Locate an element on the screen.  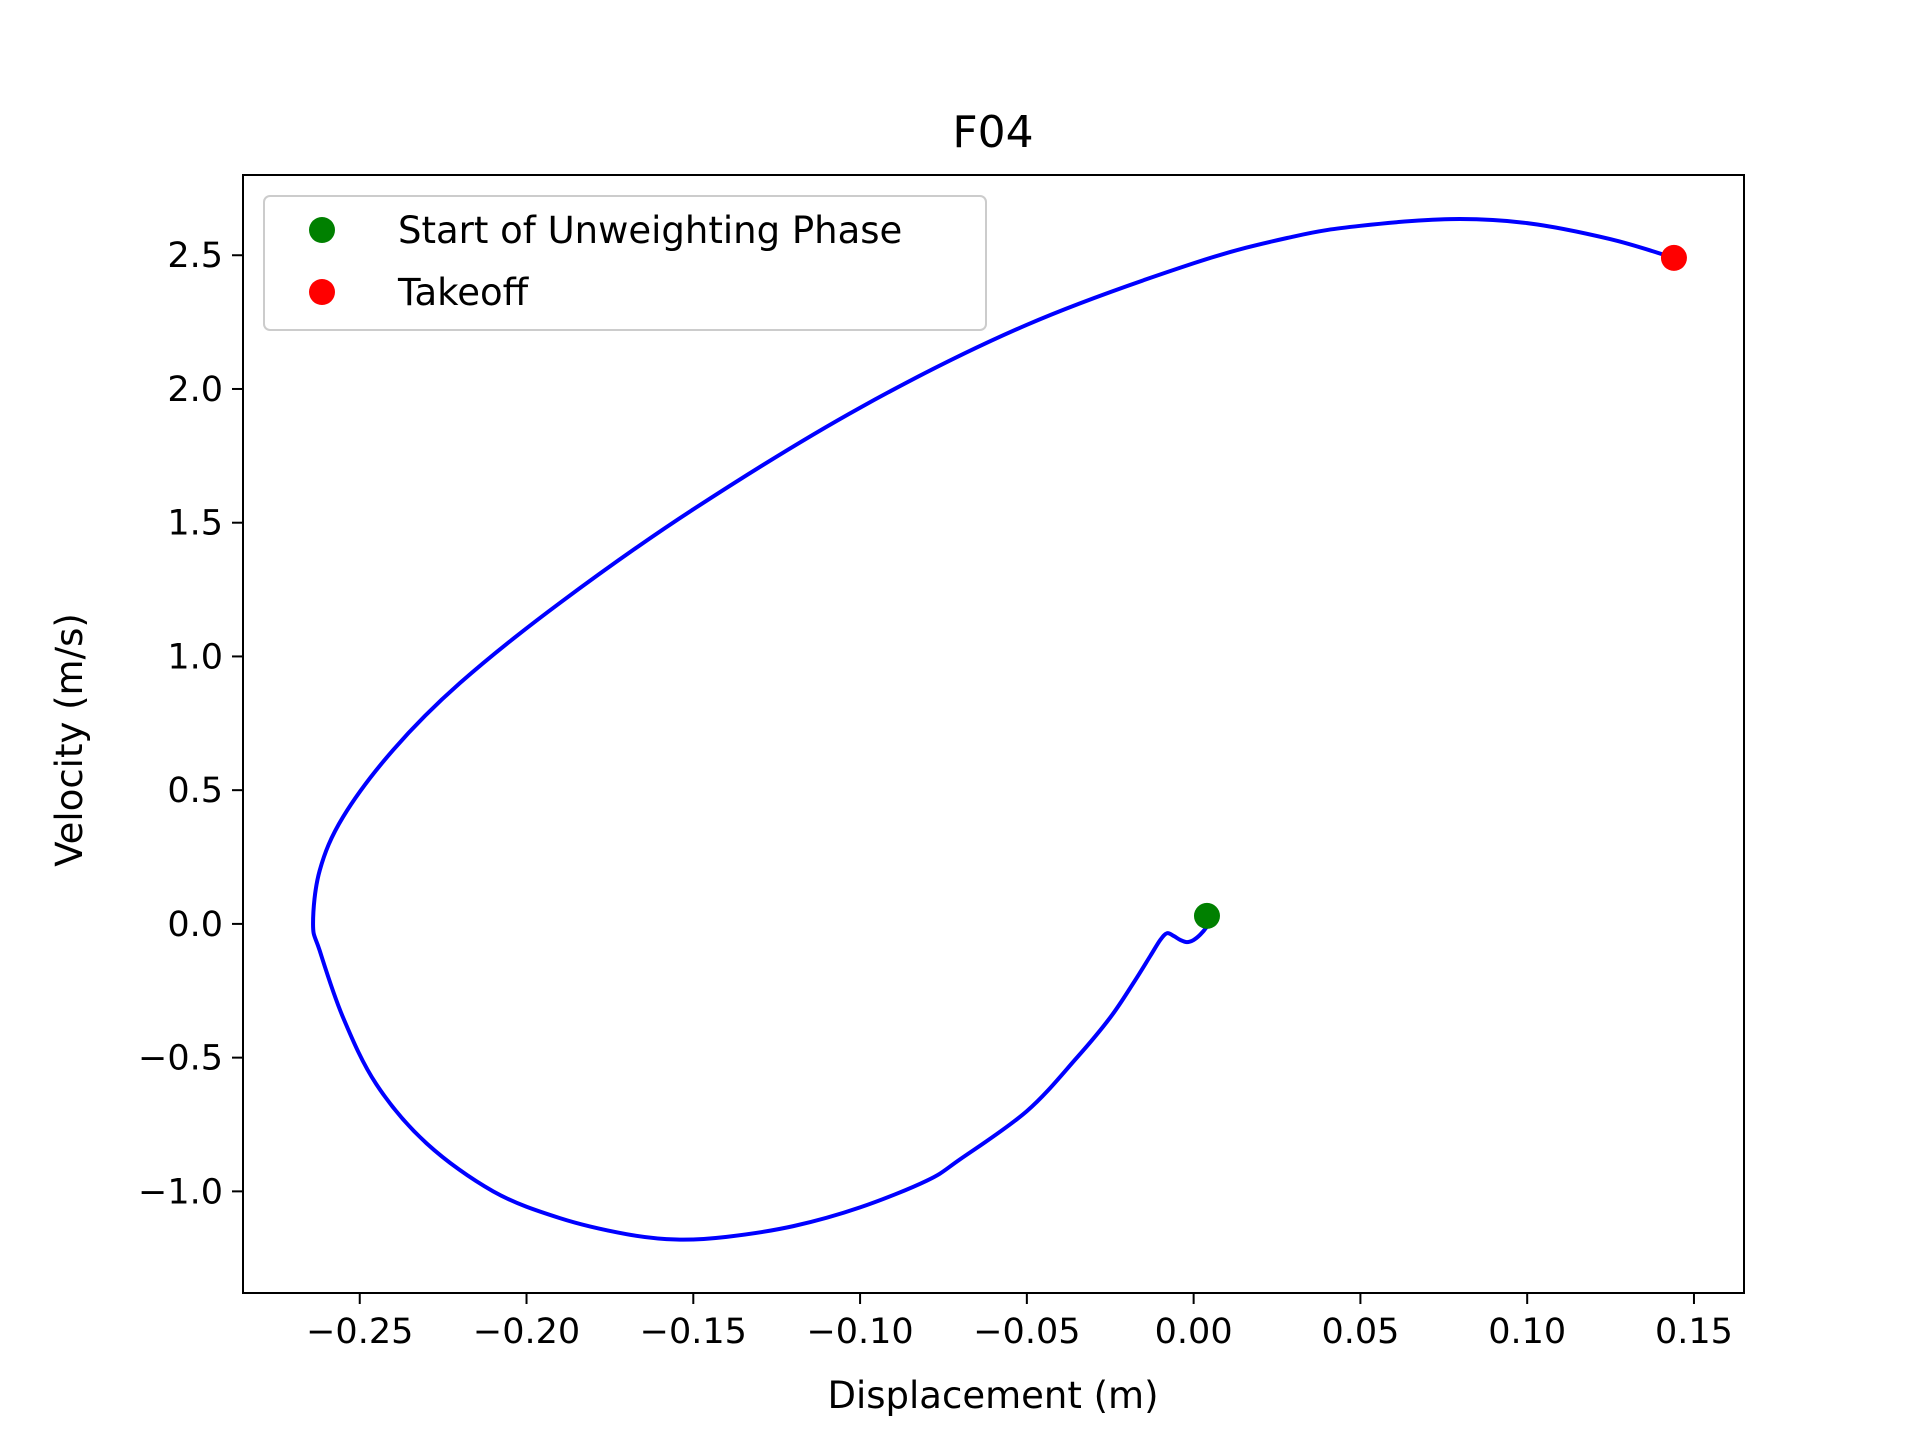
y-tick-label: 0.0 is located at coordinates (195, 925).